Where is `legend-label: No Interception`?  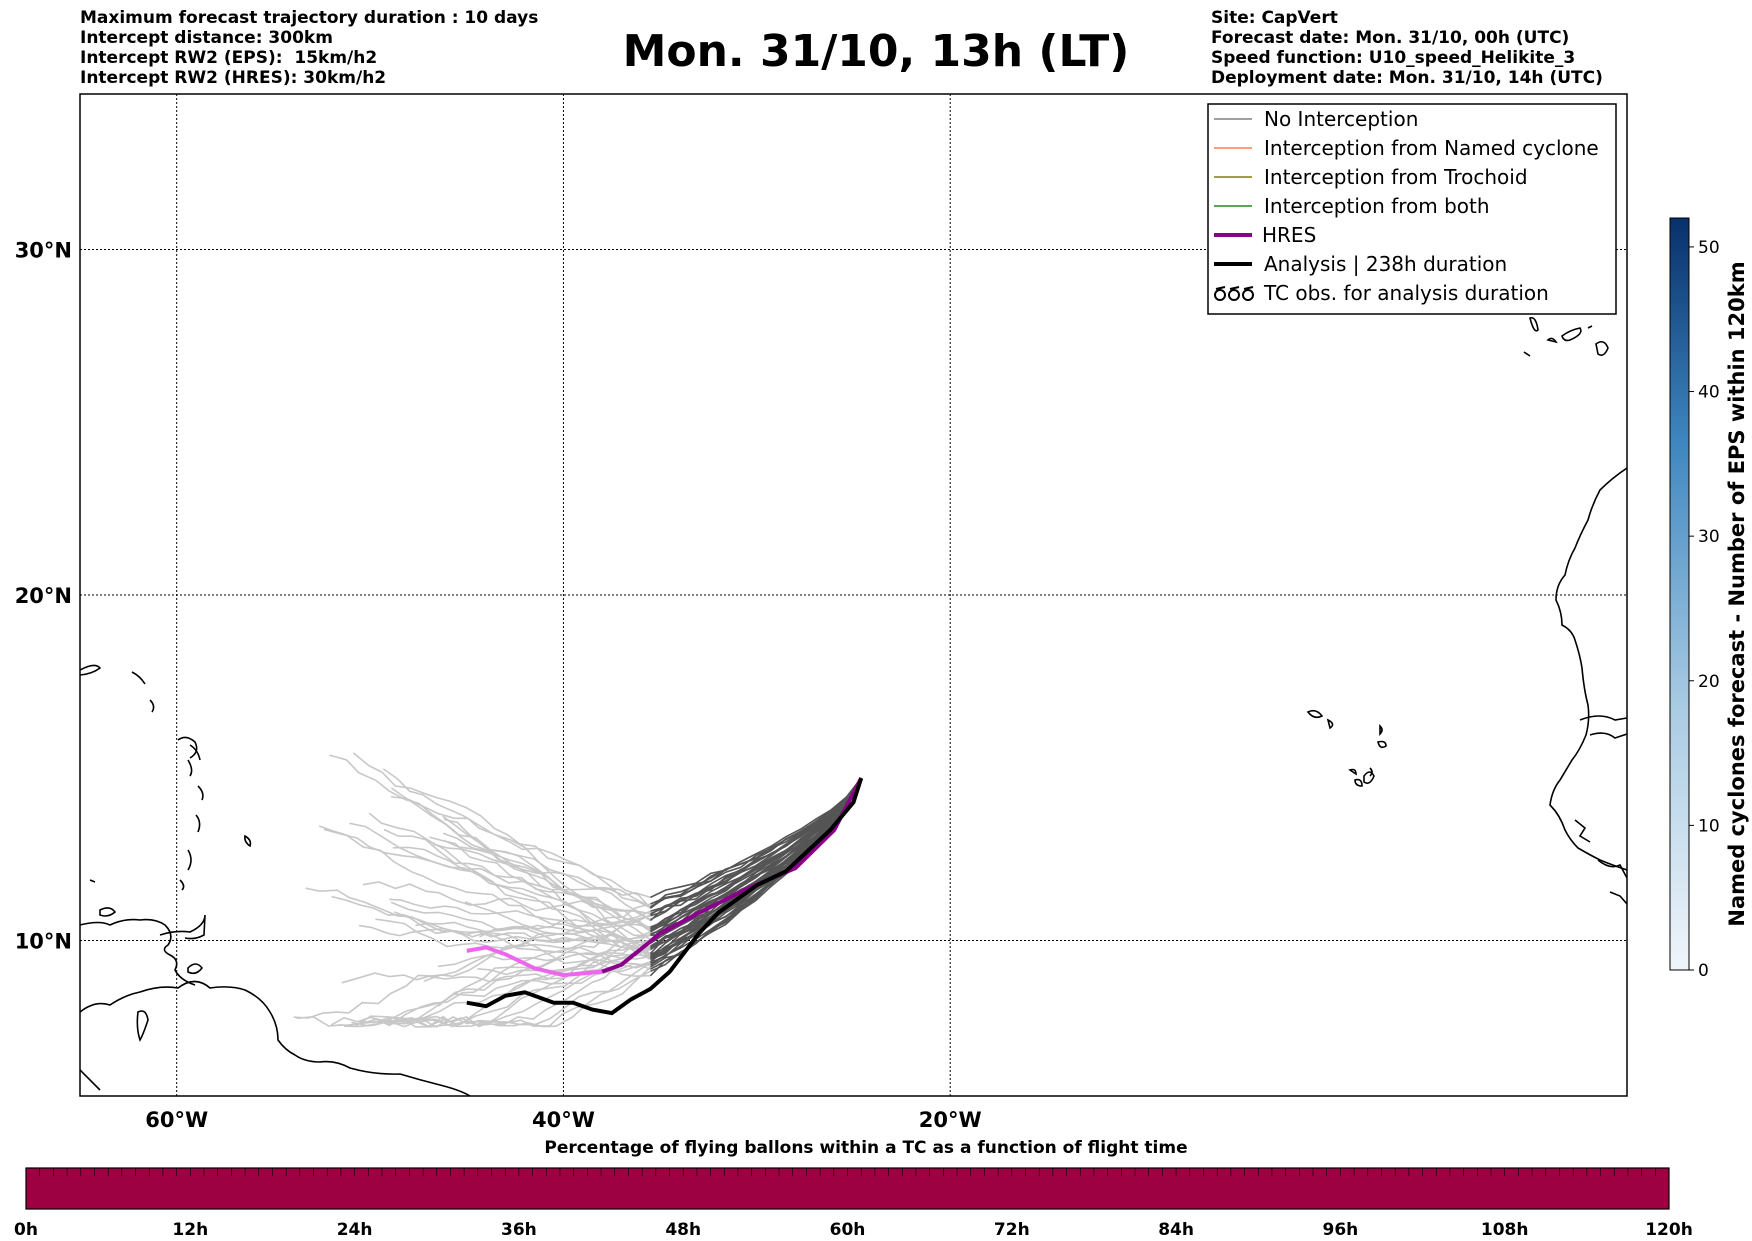 legend-label: No Interception is located at coordinates (1341, 119).